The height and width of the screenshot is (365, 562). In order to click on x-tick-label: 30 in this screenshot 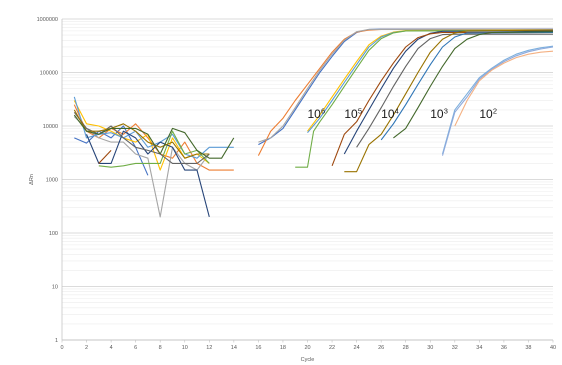, I will do `click(430, 348)`.